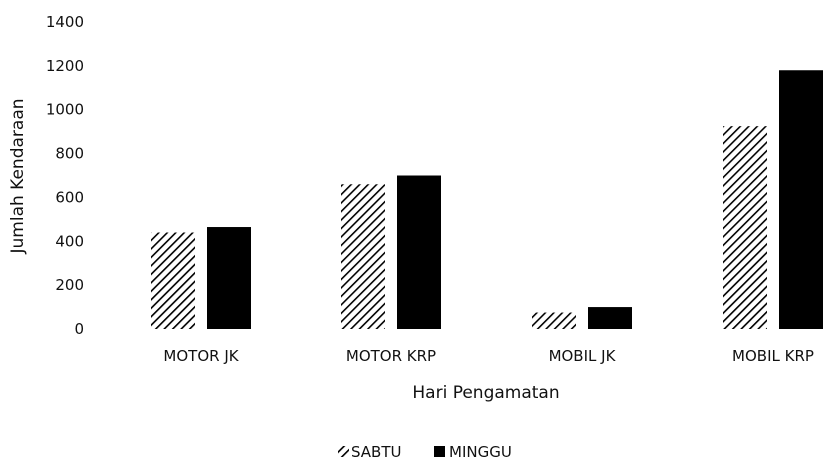  What do you see at coordinates (425, 452) in the screenshot?
I see `legend: SABTU MINGGU` at bounding box center [425, 452].